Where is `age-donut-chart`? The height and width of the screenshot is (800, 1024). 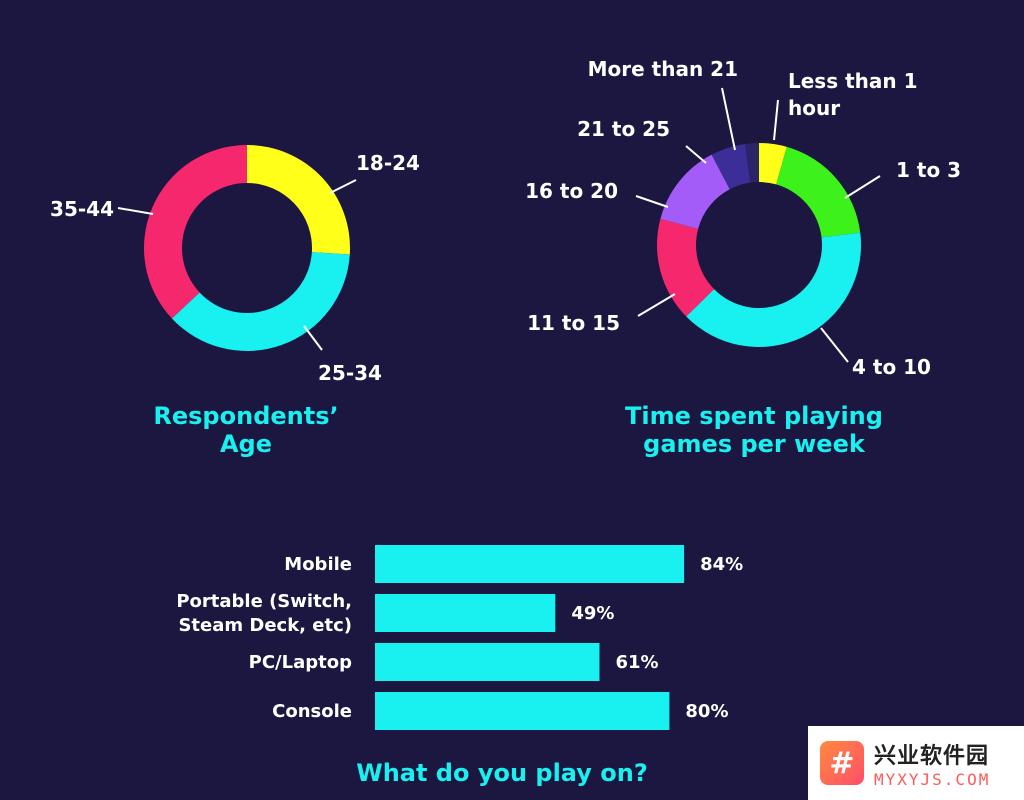
age-donut-chart is located at coordinates (246, 248).